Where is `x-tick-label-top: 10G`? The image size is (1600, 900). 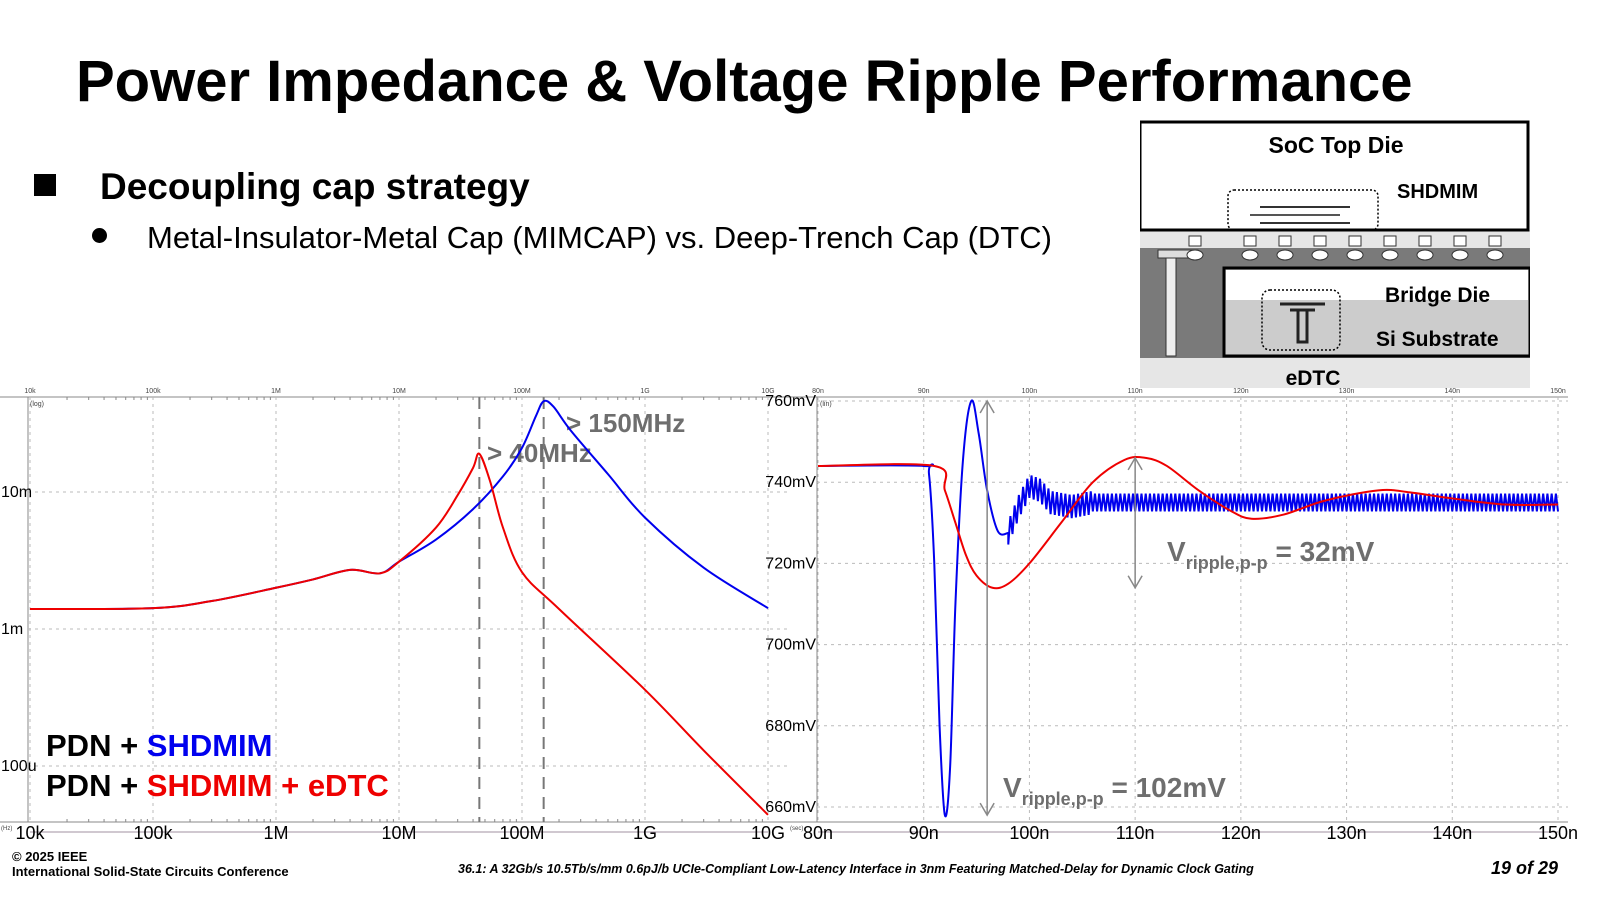
x-tick-label-top: 10G is located at coordinates (767, 391).